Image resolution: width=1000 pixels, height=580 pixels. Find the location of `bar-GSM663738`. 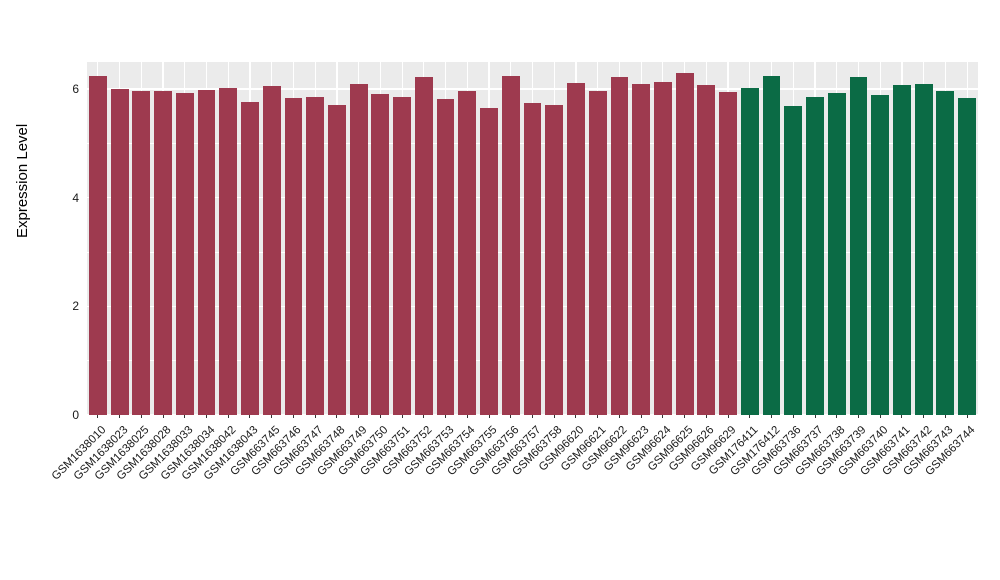

bar-GSM663738 is located at coordinates (836, 254).